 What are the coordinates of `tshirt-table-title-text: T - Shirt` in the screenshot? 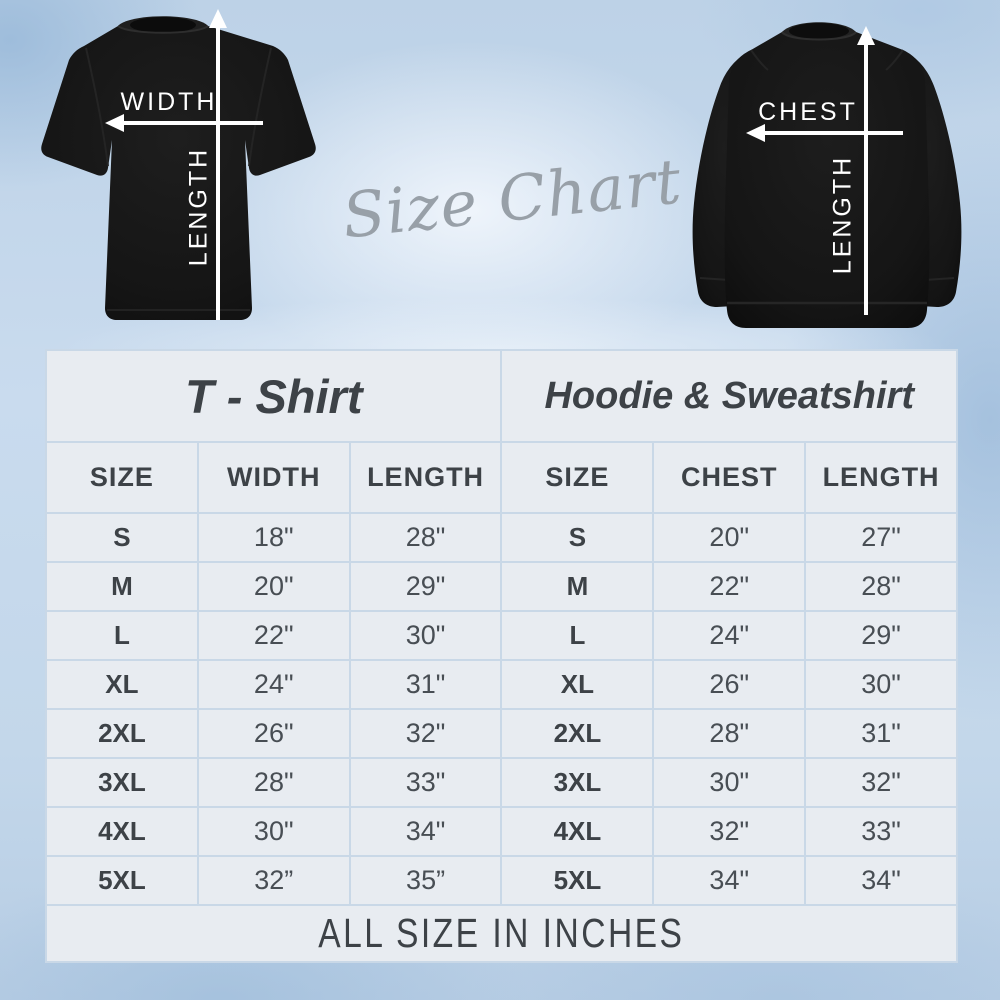 It's located at (273, 396).